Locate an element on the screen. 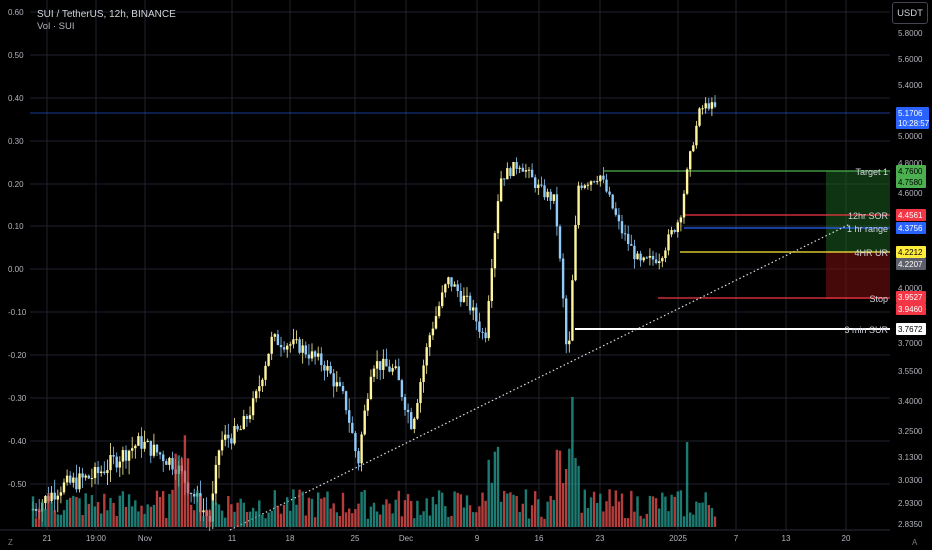 The image size is (932, 550). level-tag-stop2: 3.9460 is located at coordinates (910, 309).